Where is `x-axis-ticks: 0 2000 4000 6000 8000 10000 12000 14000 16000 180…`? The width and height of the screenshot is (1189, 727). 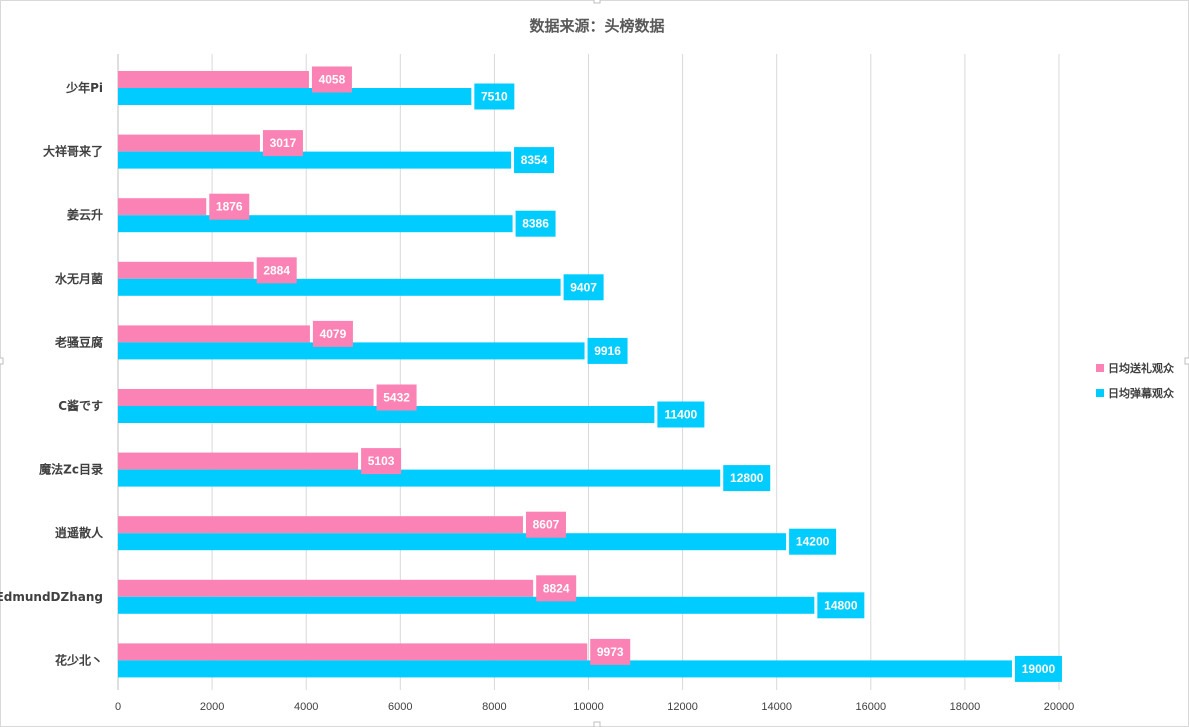
x-axis-ticks: 0 2000 4000 6000 8000 10000 12000 14000 16000 180… is located at coordinates (594, 707).